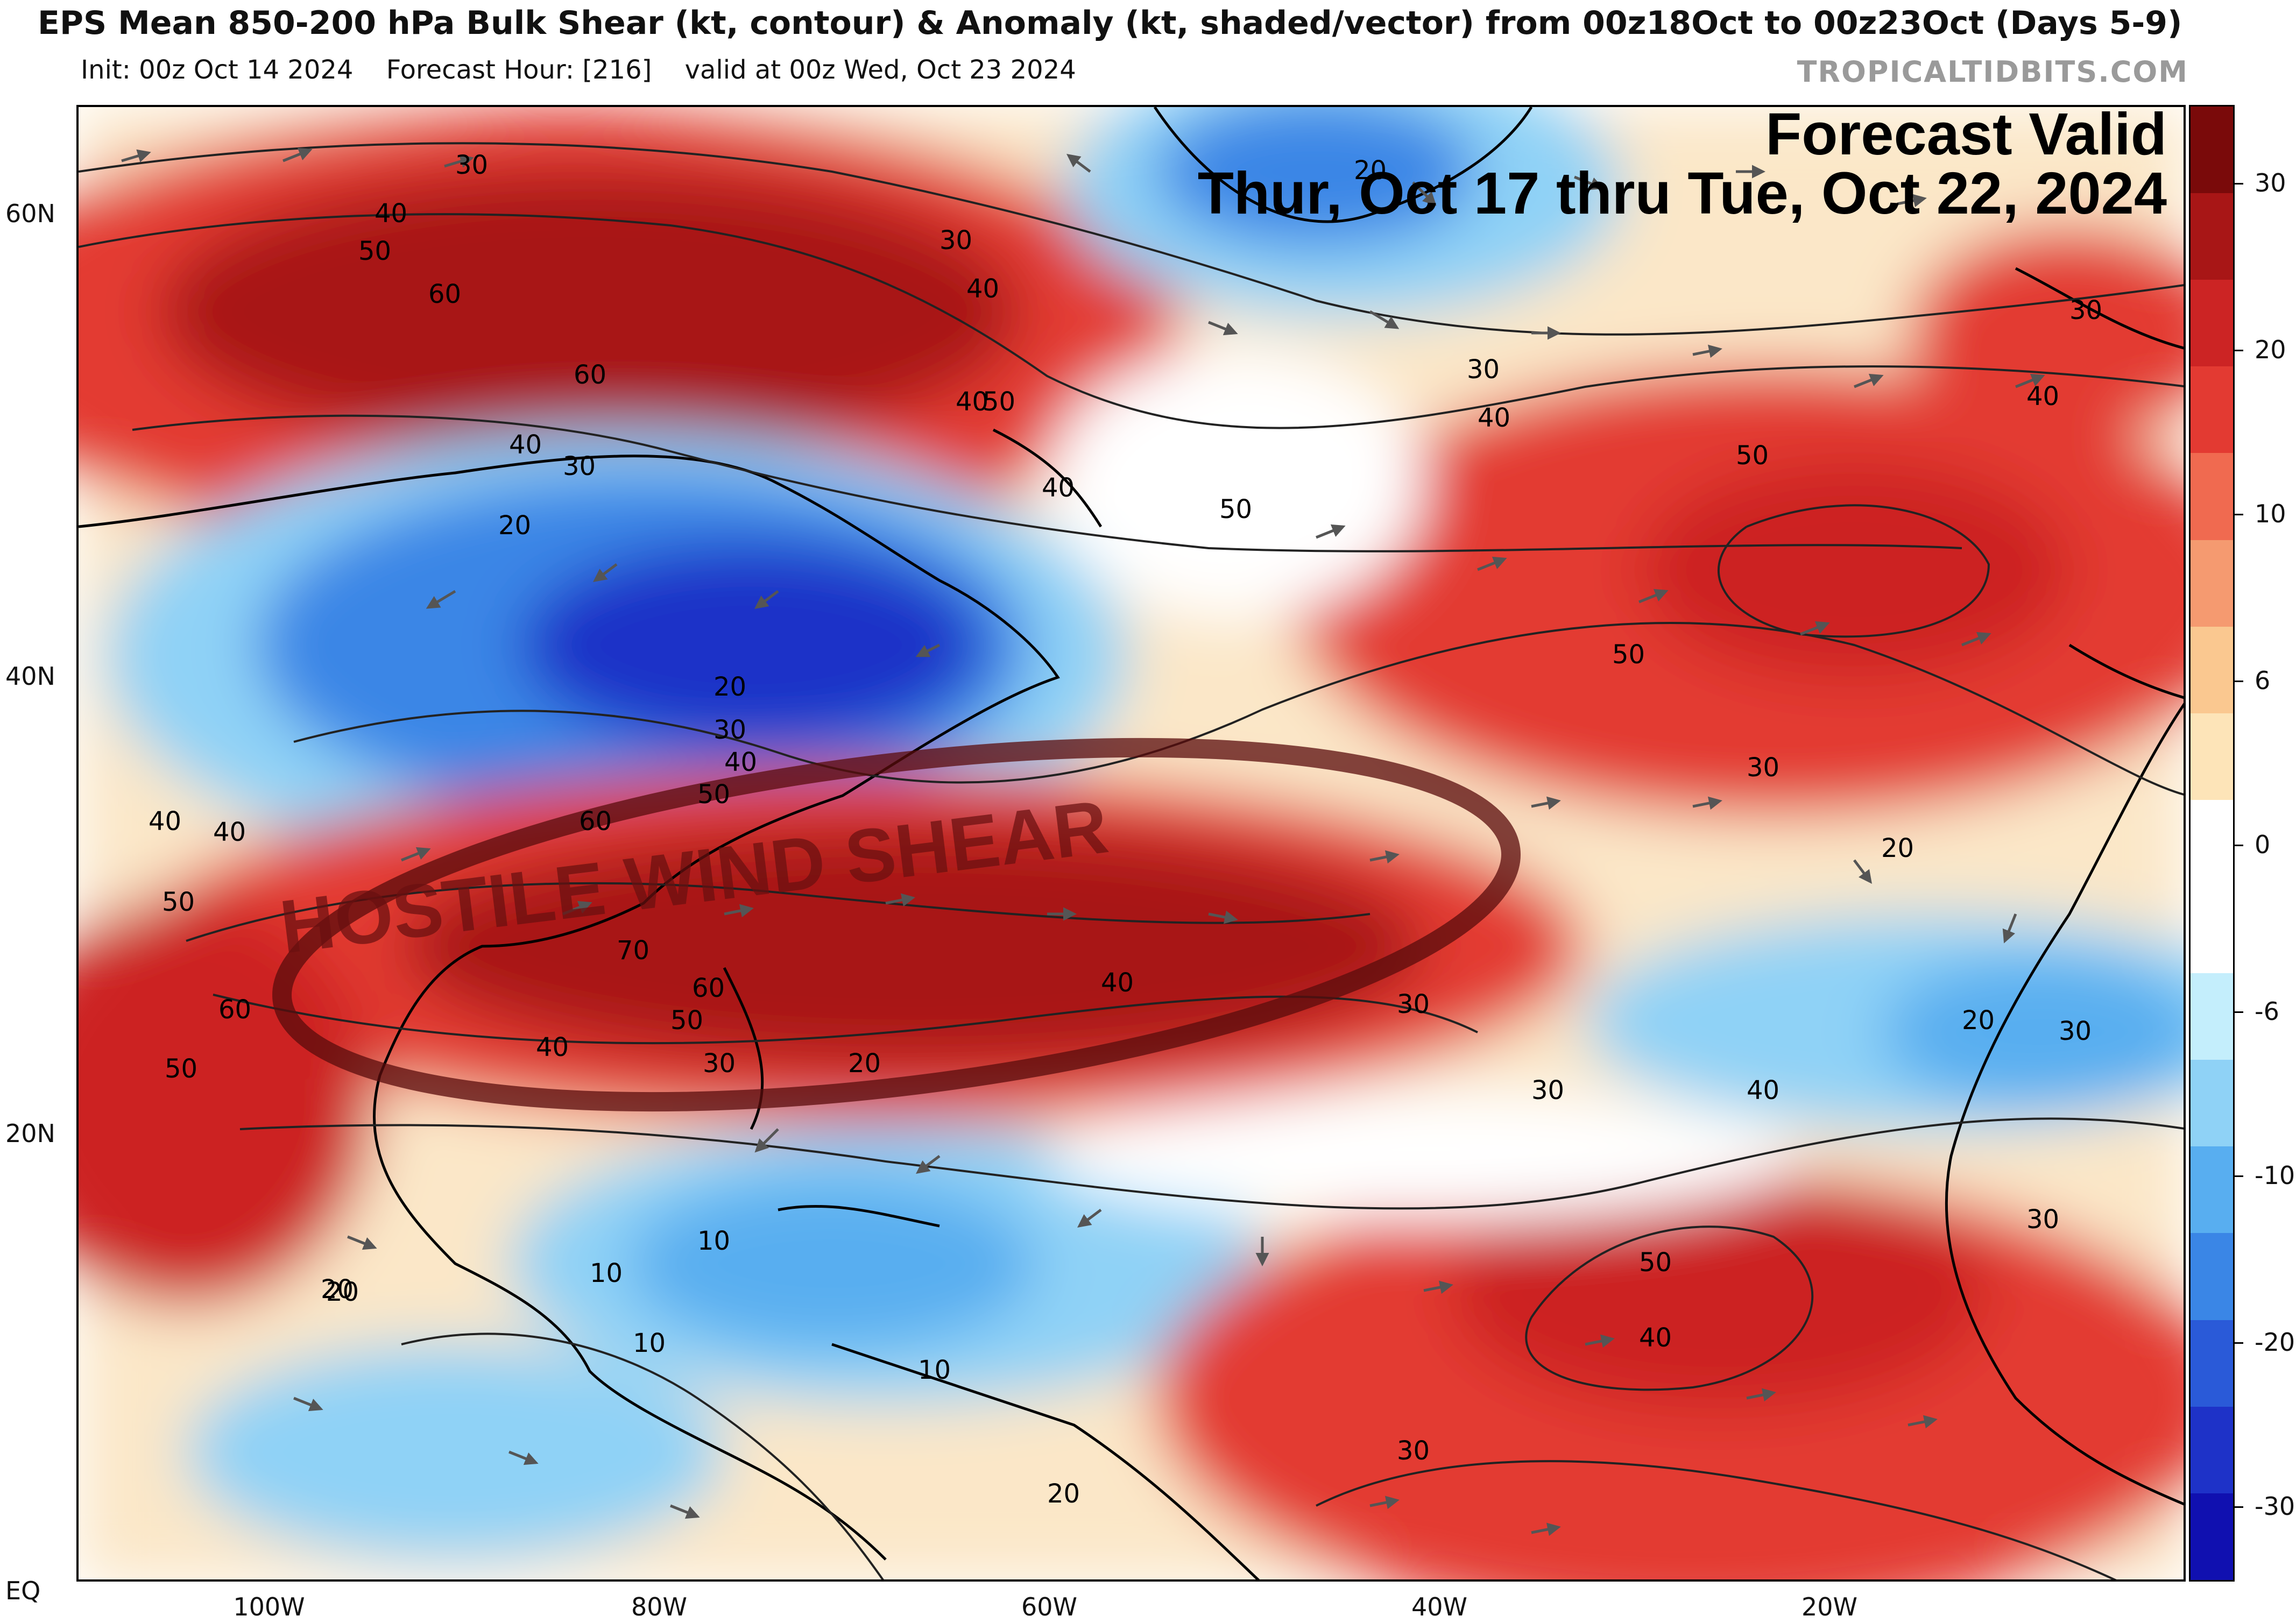 The width and height of the screenshot is (2296, 1623). What do you see at coordinates (2263, 844) in the screenshot?
I see `colorbar-label: 0` at bounding box center [2263, 844].